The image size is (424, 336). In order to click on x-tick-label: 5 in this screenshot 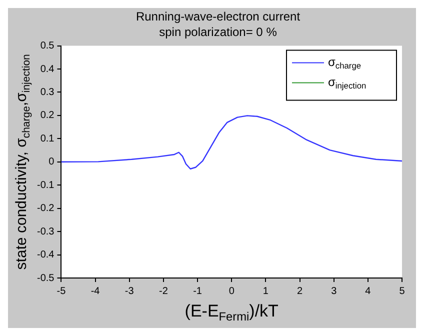, I will do `click(402, 291)`.